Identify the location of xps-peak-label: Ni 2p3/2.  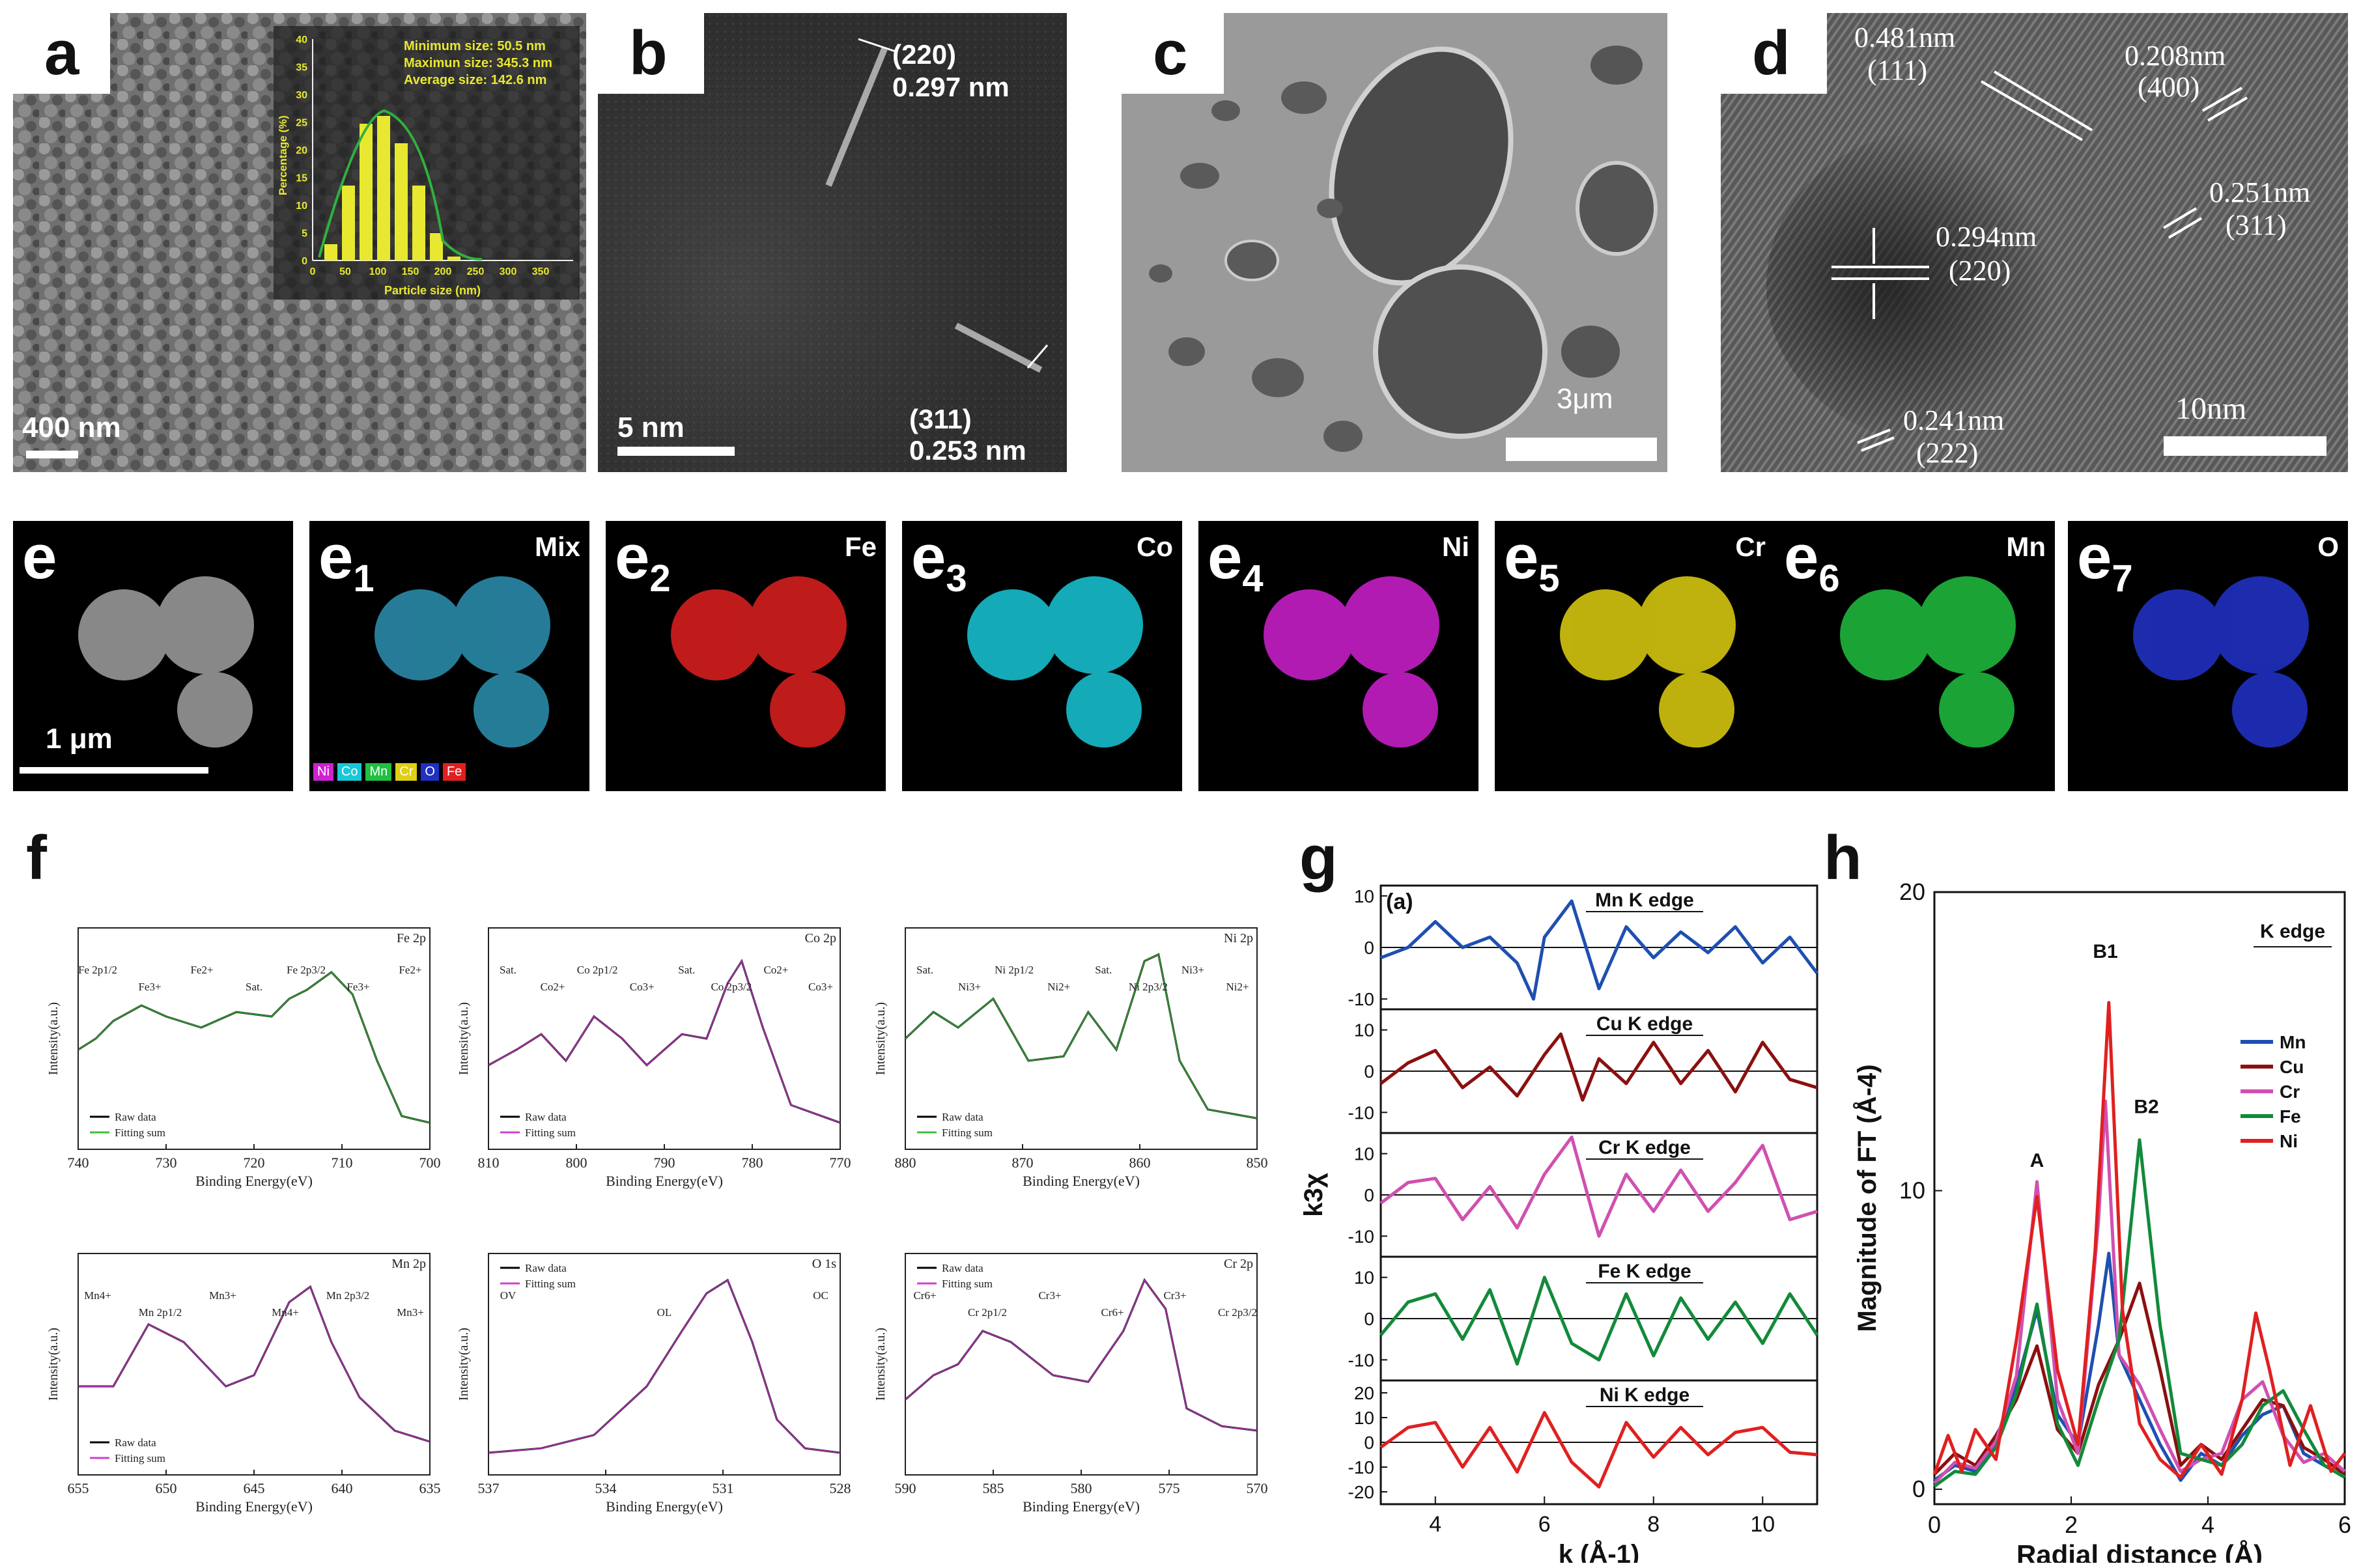
(1148, 987).